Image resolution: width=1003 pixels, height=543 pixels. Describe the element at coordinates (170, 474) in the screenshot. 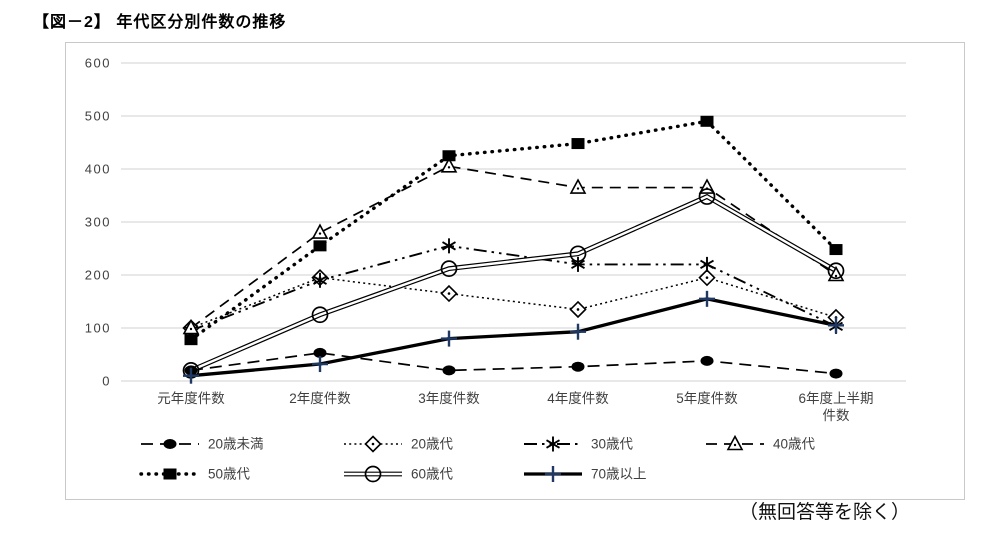

I see `legend-marker-50歳代` at that location.